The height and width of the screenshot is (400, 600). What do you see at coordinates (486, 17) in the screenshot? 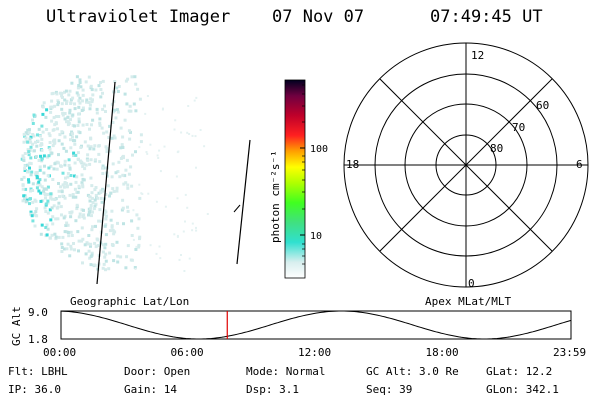
I see `time-label: 07:49:45 UT` at bounding box center [486, 17].